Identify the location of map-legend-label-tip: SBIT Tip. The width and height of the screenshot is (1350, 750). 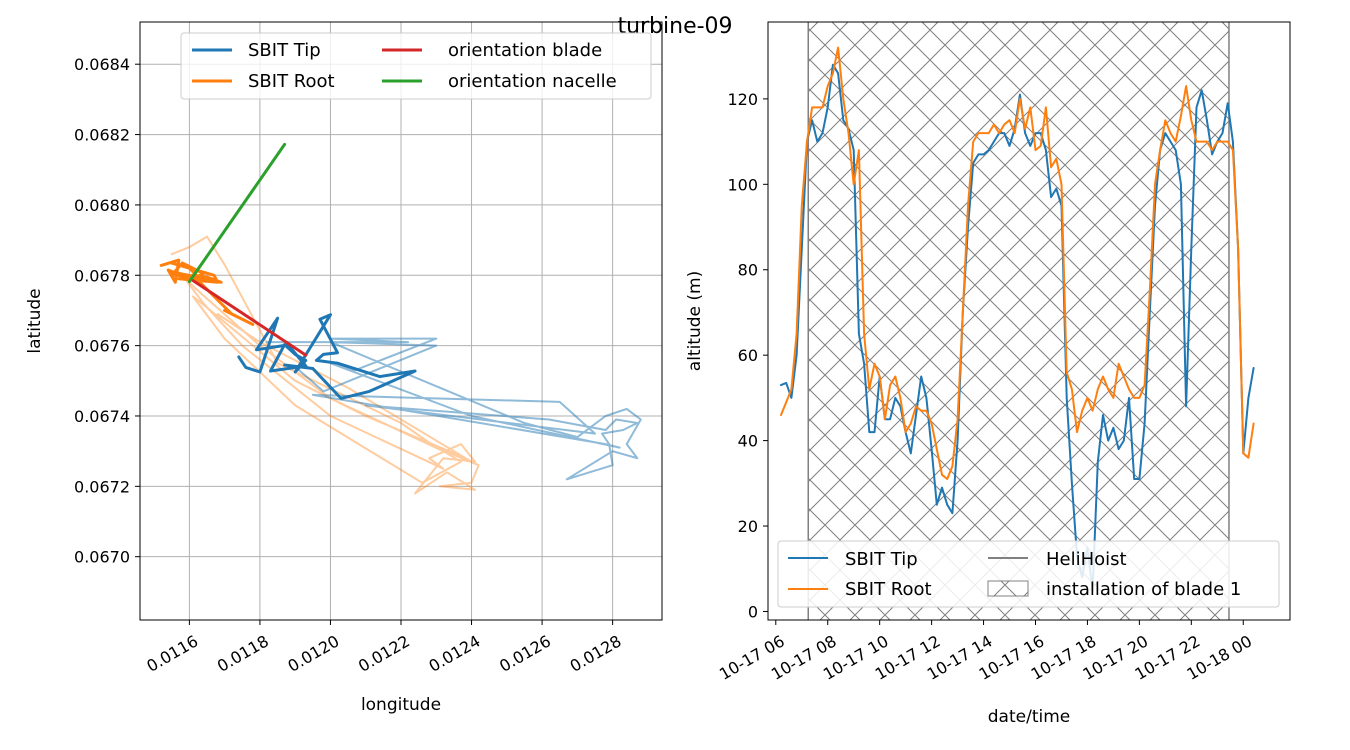
(284, 50).